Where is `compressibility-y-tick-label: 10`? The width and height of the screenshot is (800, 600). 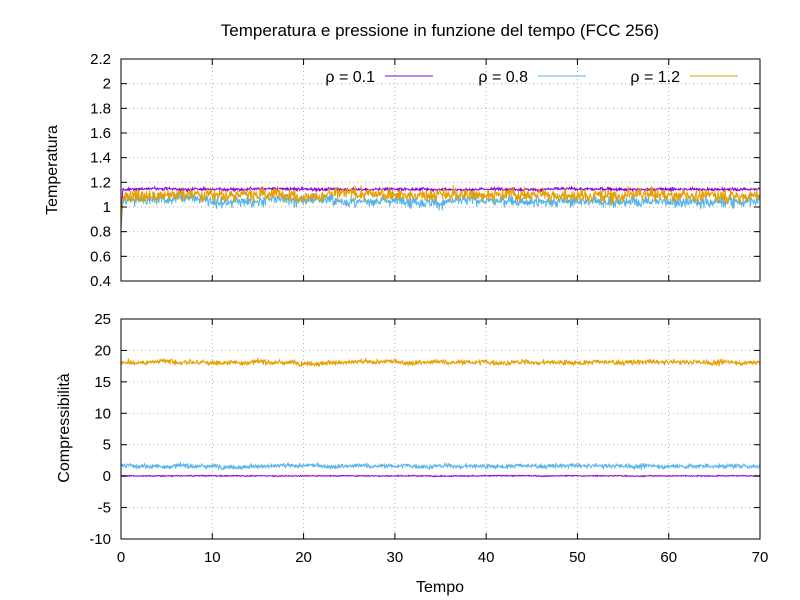 compressibility-y-tick-label: 10 is located at coordinates (102, 413).